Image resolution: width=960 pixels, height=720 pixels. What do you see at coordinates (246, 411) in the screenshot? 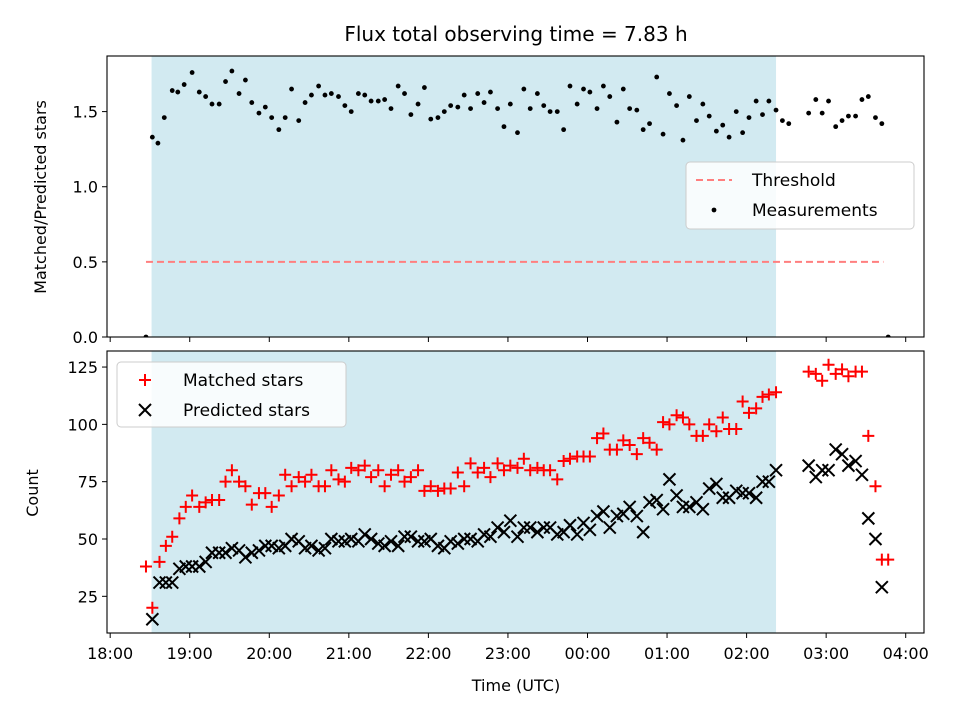
I see `bottom-legend-label: Predicted stars` at bounding box center [246, 411].